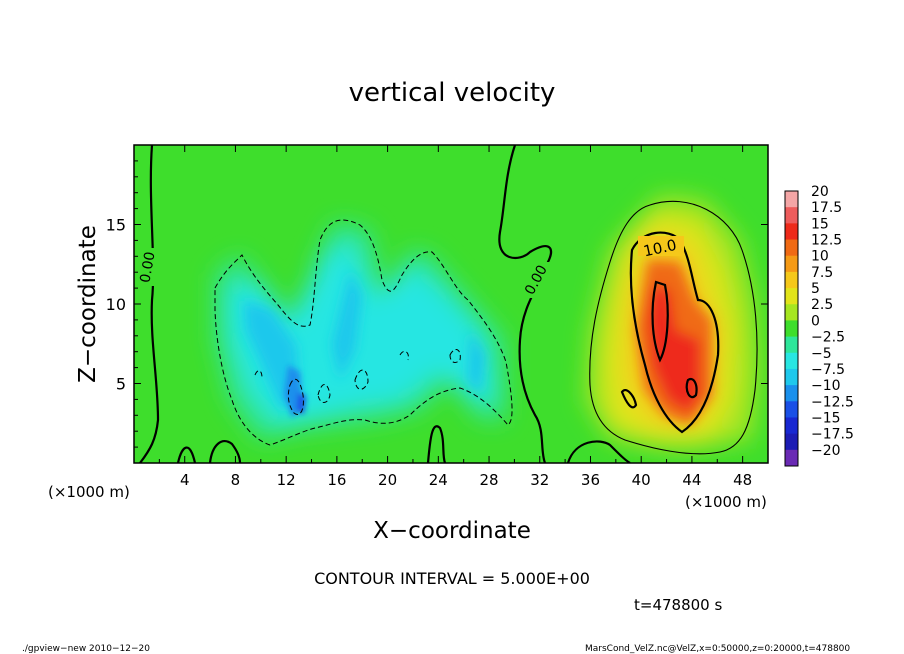 The height and width of the screenshot is (654, 904). I want to click on colorbar-label: 5, so click(815, 289).